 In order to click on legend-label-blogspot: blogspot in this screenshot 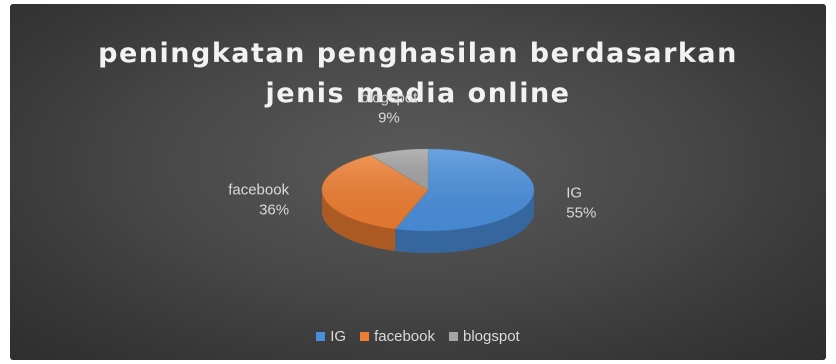, I will do `click(491, 336)`.